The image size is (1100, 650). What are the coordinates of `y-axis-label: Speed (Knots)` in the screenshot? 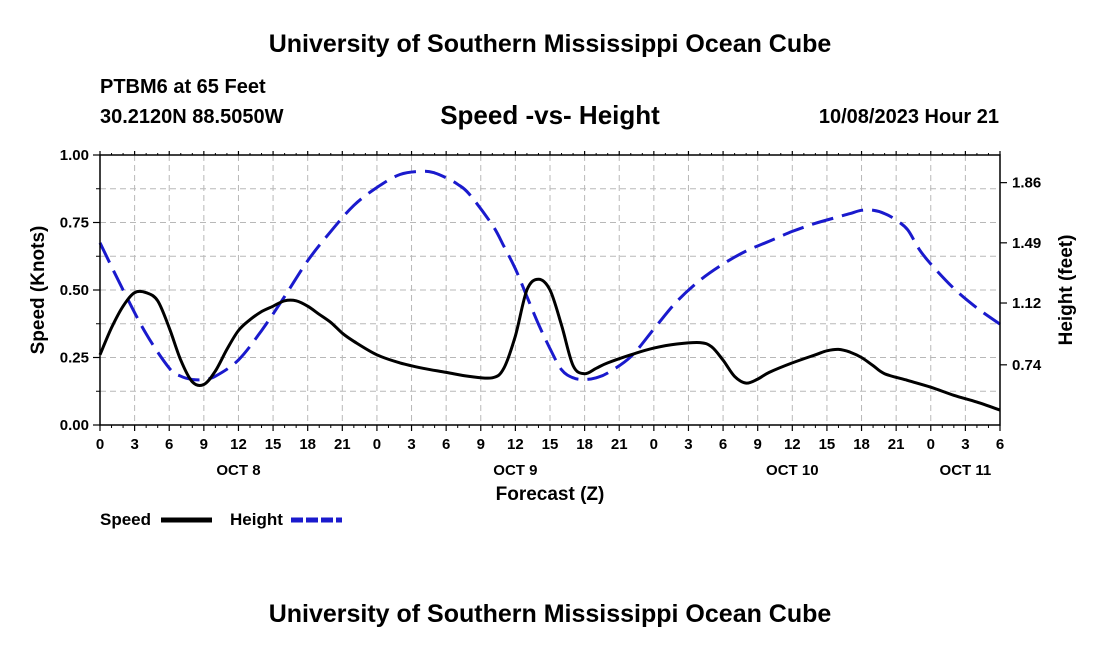 It's located at (38, 290).